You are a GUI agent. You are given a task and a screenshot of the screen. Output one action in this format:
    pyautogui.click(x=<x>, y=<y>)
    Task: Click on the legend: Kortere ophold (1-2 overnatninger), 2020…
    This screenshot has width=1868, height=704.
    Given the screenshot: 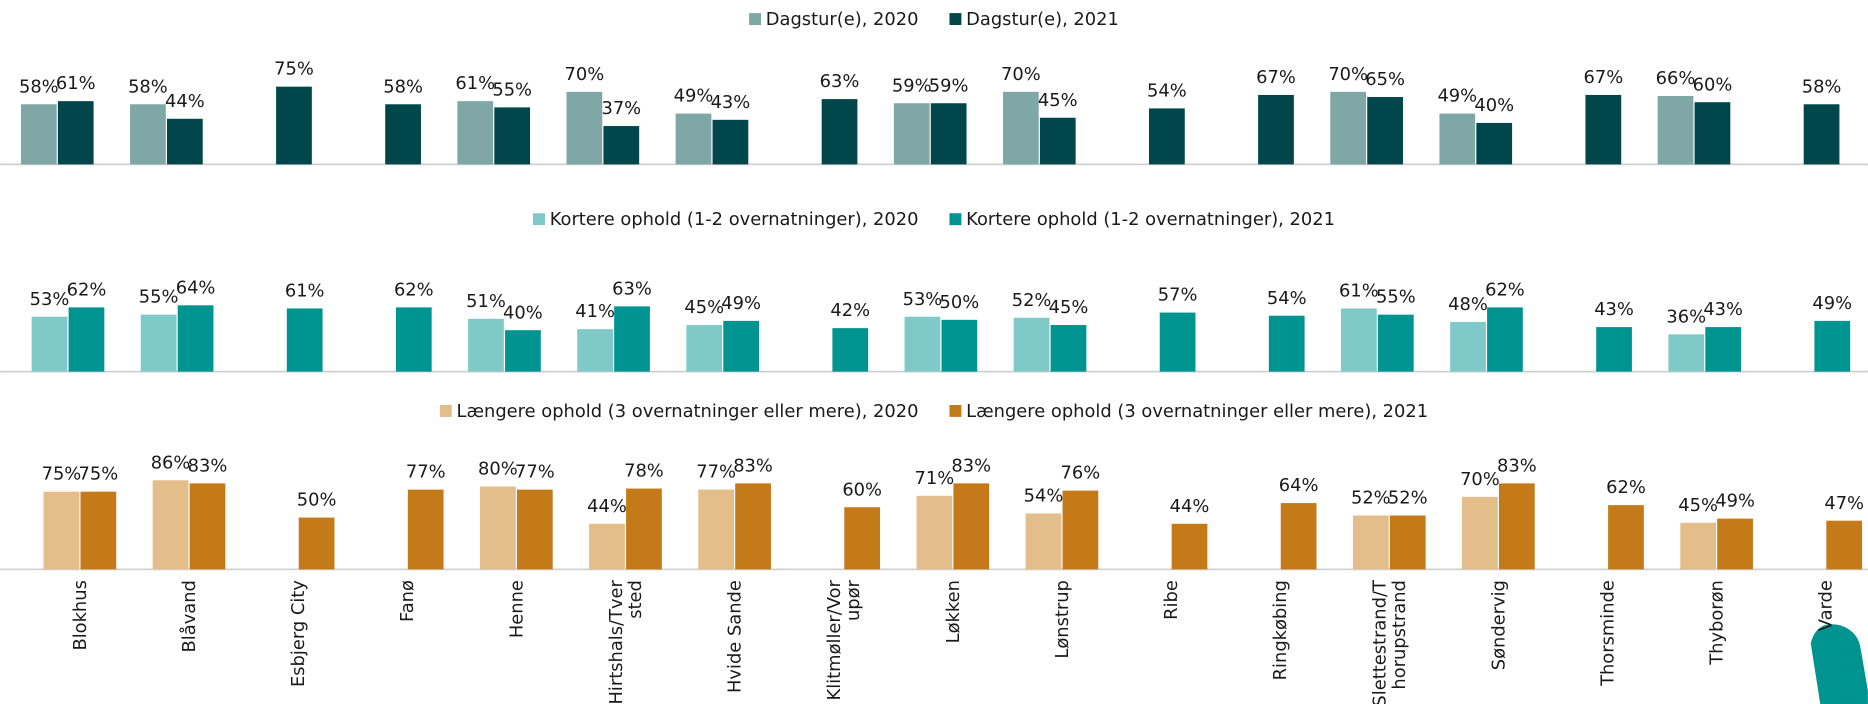 What is the action you would take?
    pyautogui.click(x=934, y=219)
    